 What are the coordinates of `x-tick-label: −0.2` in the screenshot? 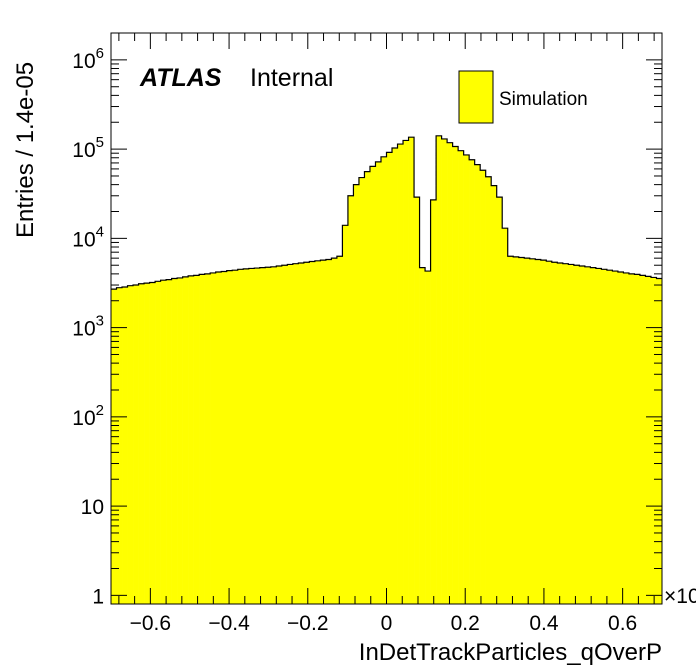 It's located at (307, 623).